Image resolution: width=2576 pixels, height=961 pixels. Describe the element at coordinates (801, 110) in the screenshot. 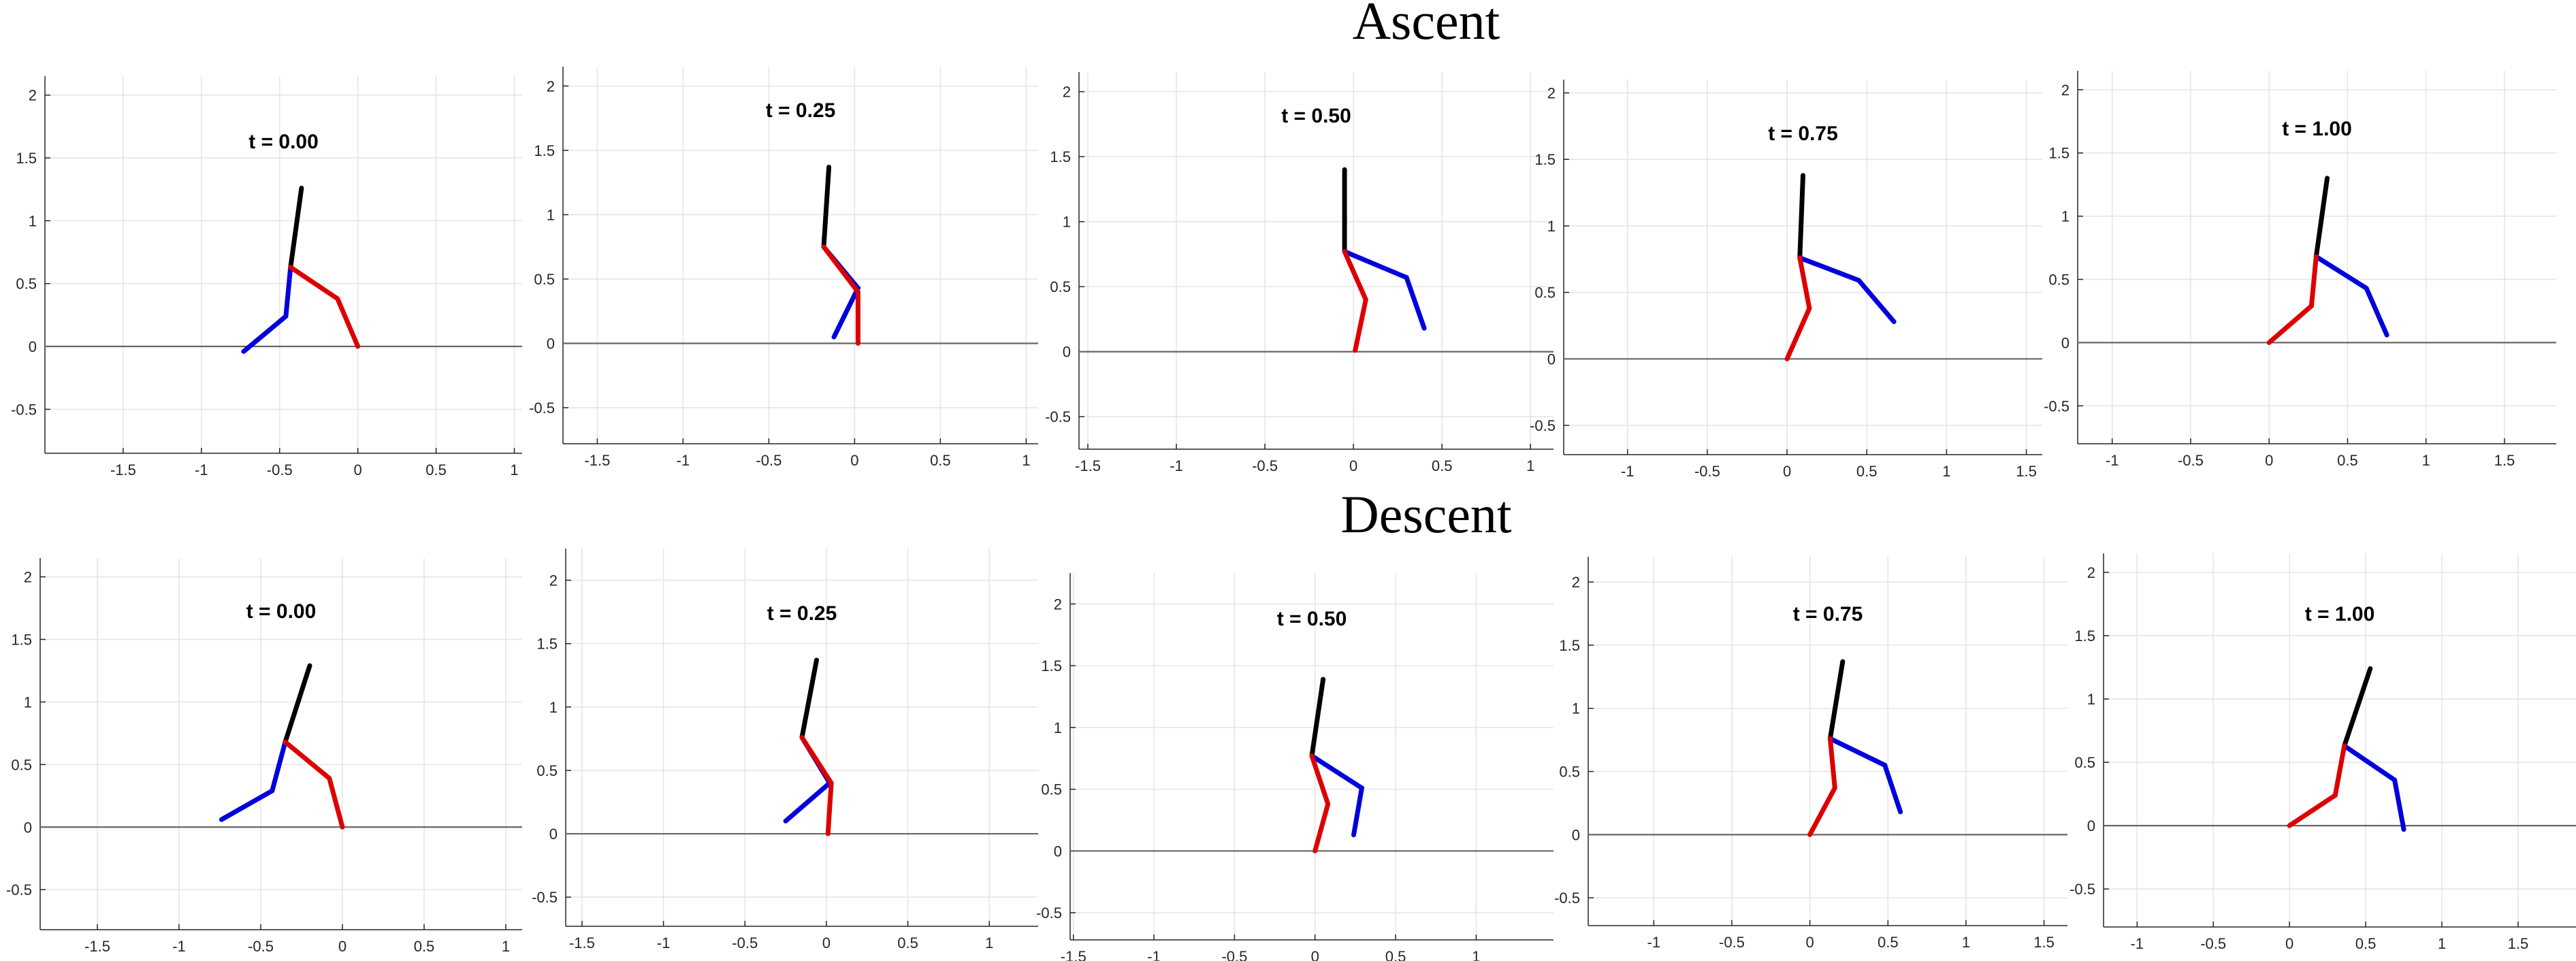

I see `panel-title: t = 0.25` at that location.